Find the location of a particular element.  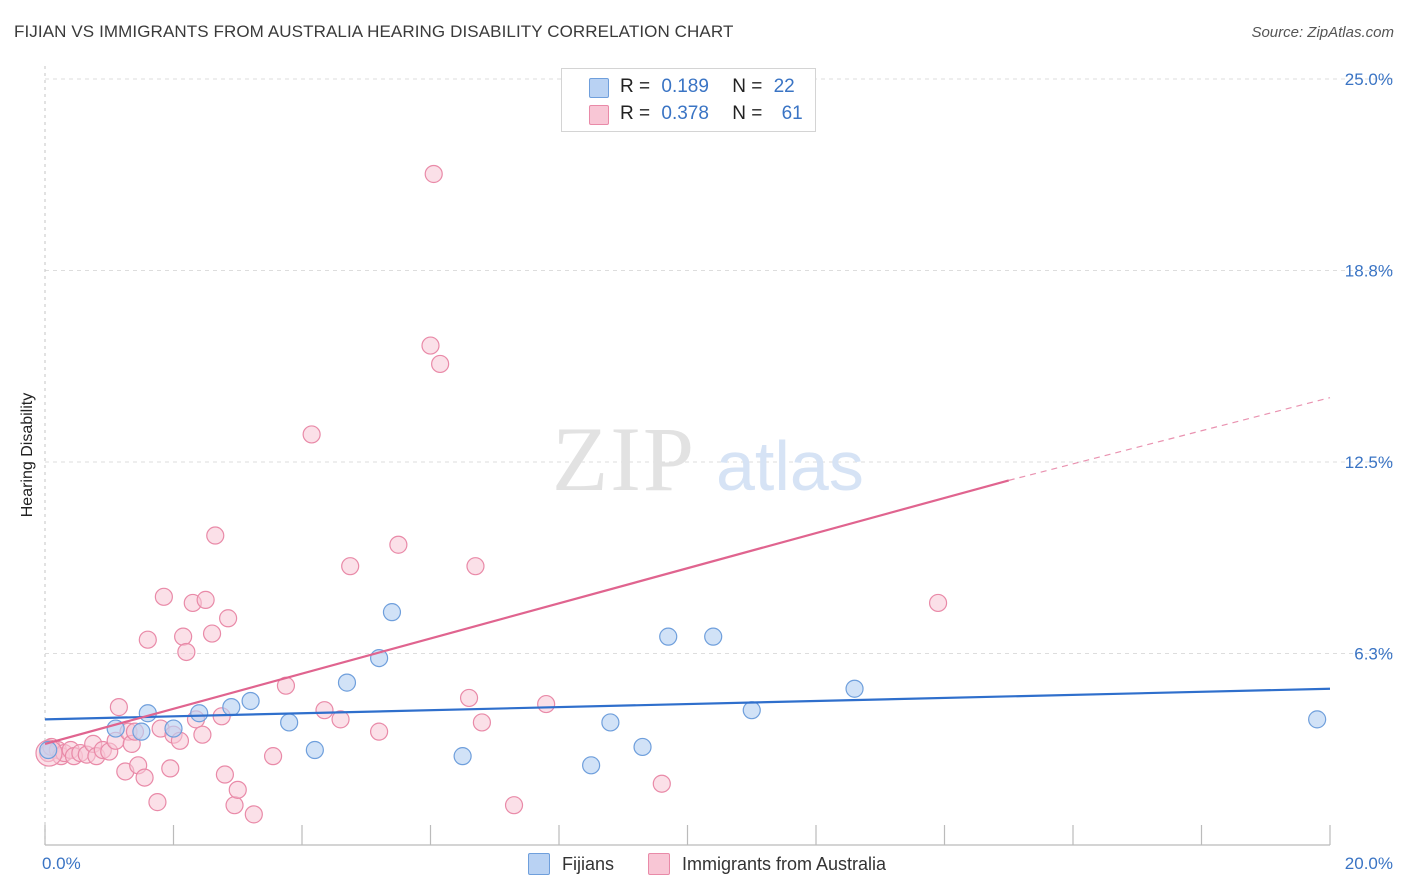

y-tick-label: 6.3% is located at coordinates (1373, 654).